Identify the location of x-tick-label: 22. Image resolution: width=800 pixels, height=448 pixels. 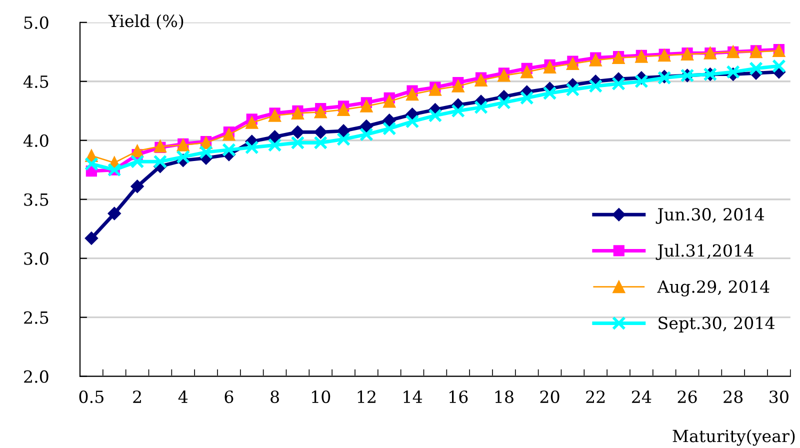
(595, 396).